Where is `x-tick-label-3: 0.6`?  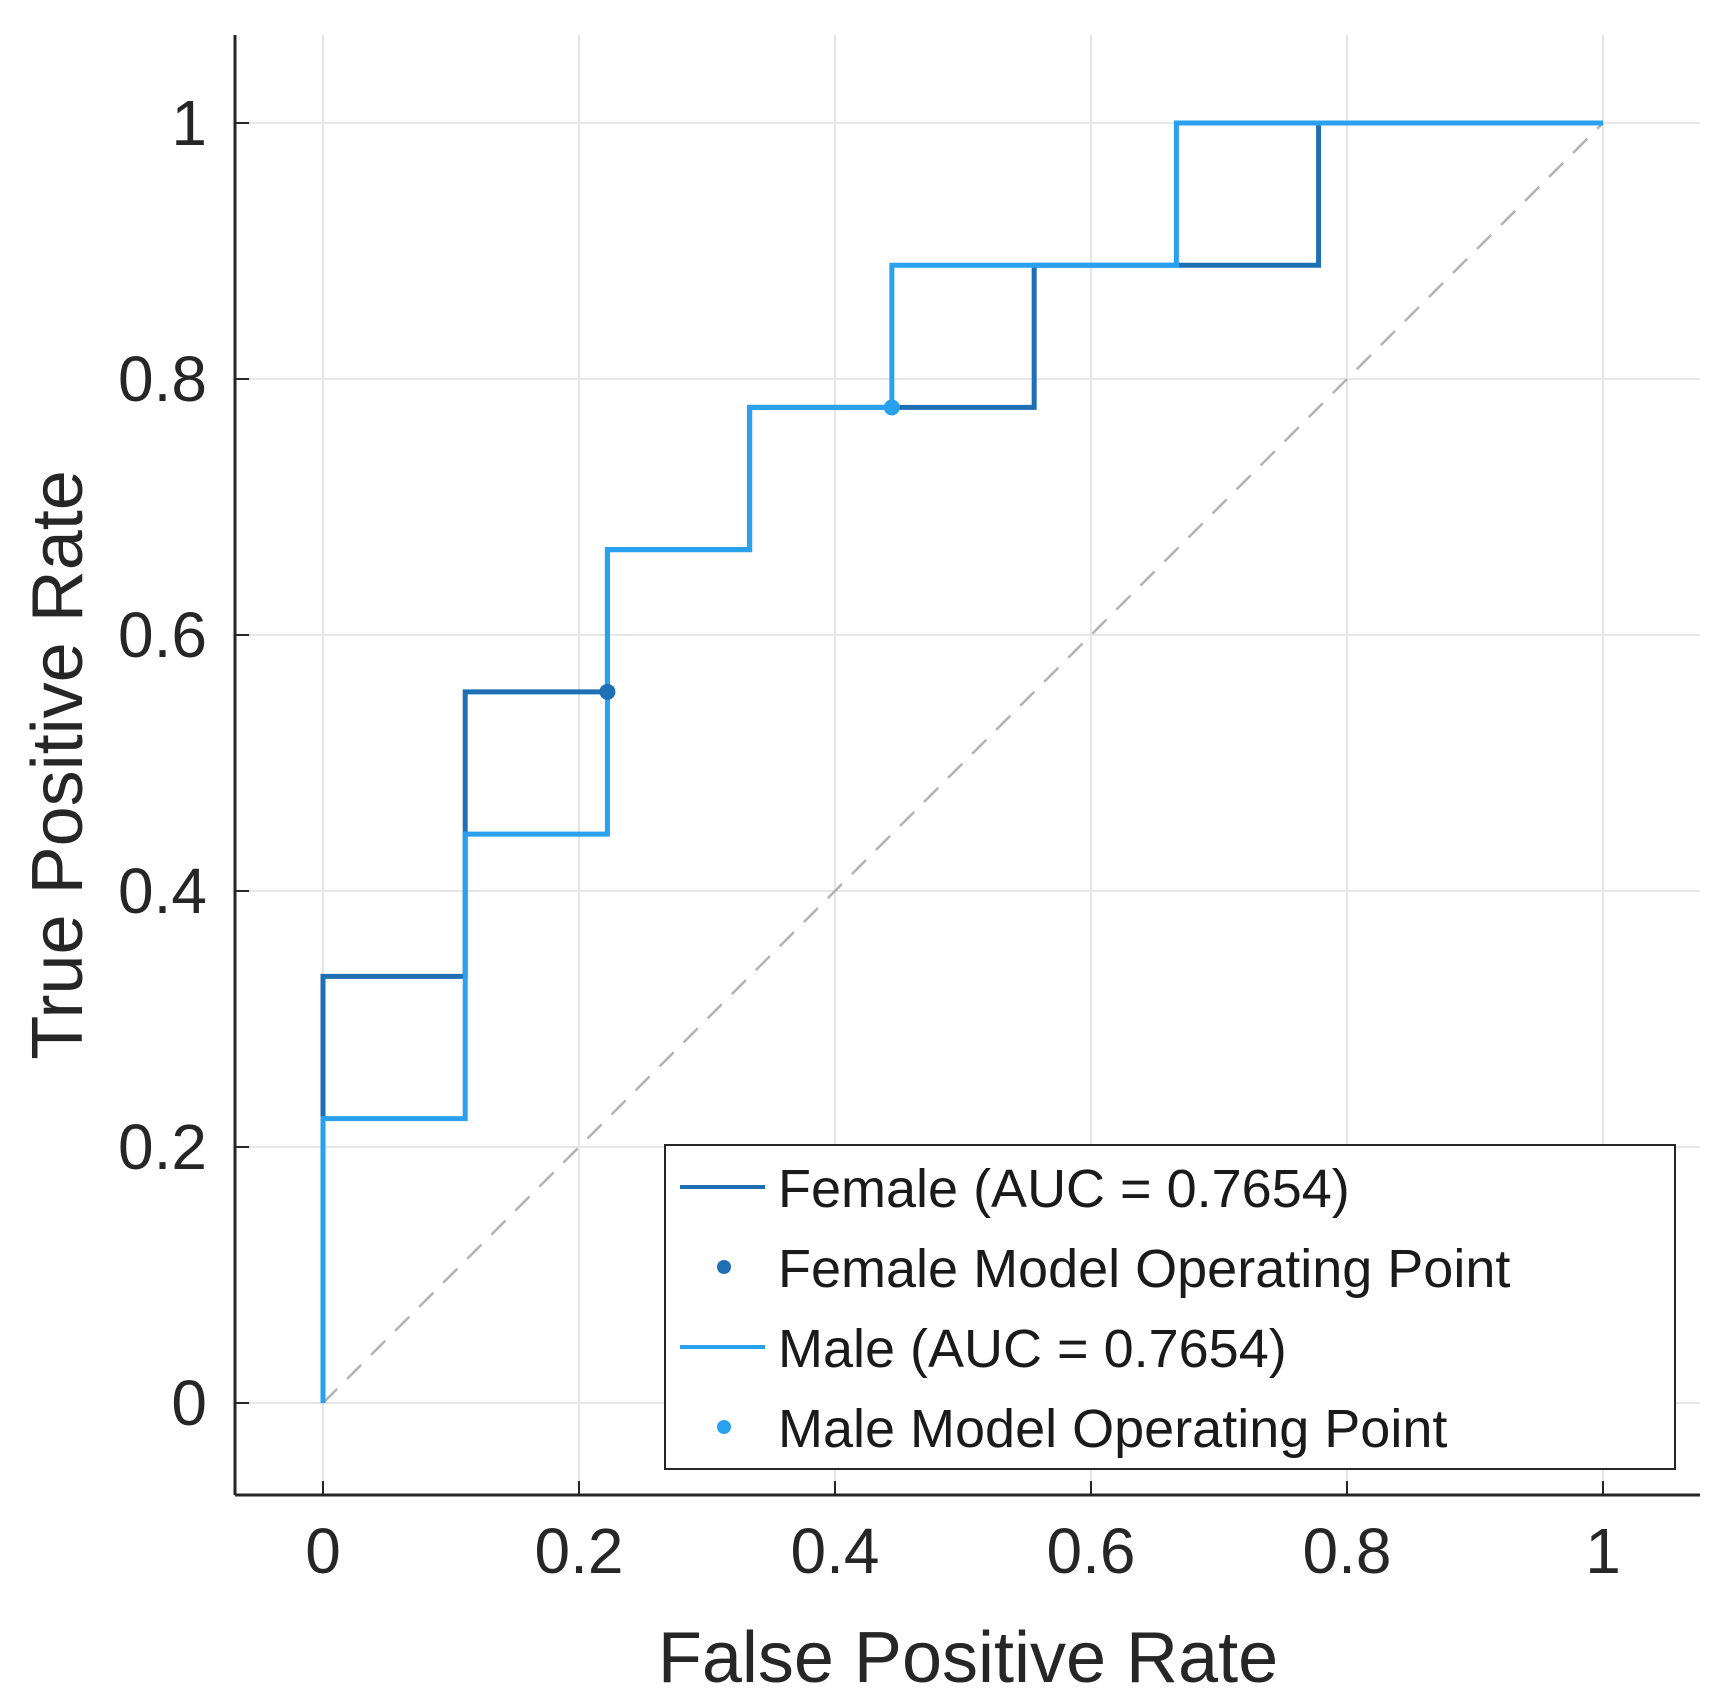 x-tick-label-3: 0.6 is located at coordinates (1091, 1551).